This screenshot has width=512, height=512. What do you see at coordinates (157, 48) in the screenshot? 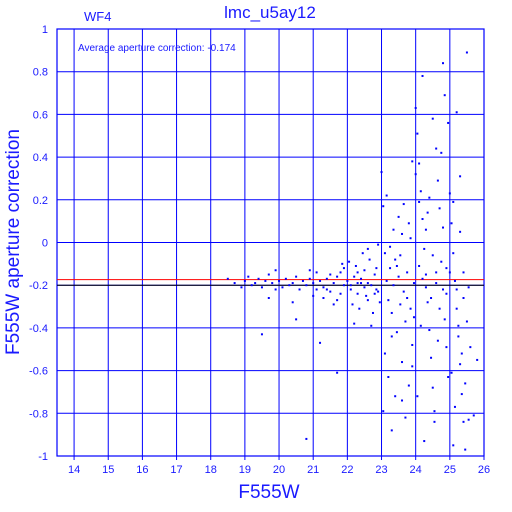
I see `average-correction-annotation: Average aperture correction: -0.174` at bounding box center [157, 48].